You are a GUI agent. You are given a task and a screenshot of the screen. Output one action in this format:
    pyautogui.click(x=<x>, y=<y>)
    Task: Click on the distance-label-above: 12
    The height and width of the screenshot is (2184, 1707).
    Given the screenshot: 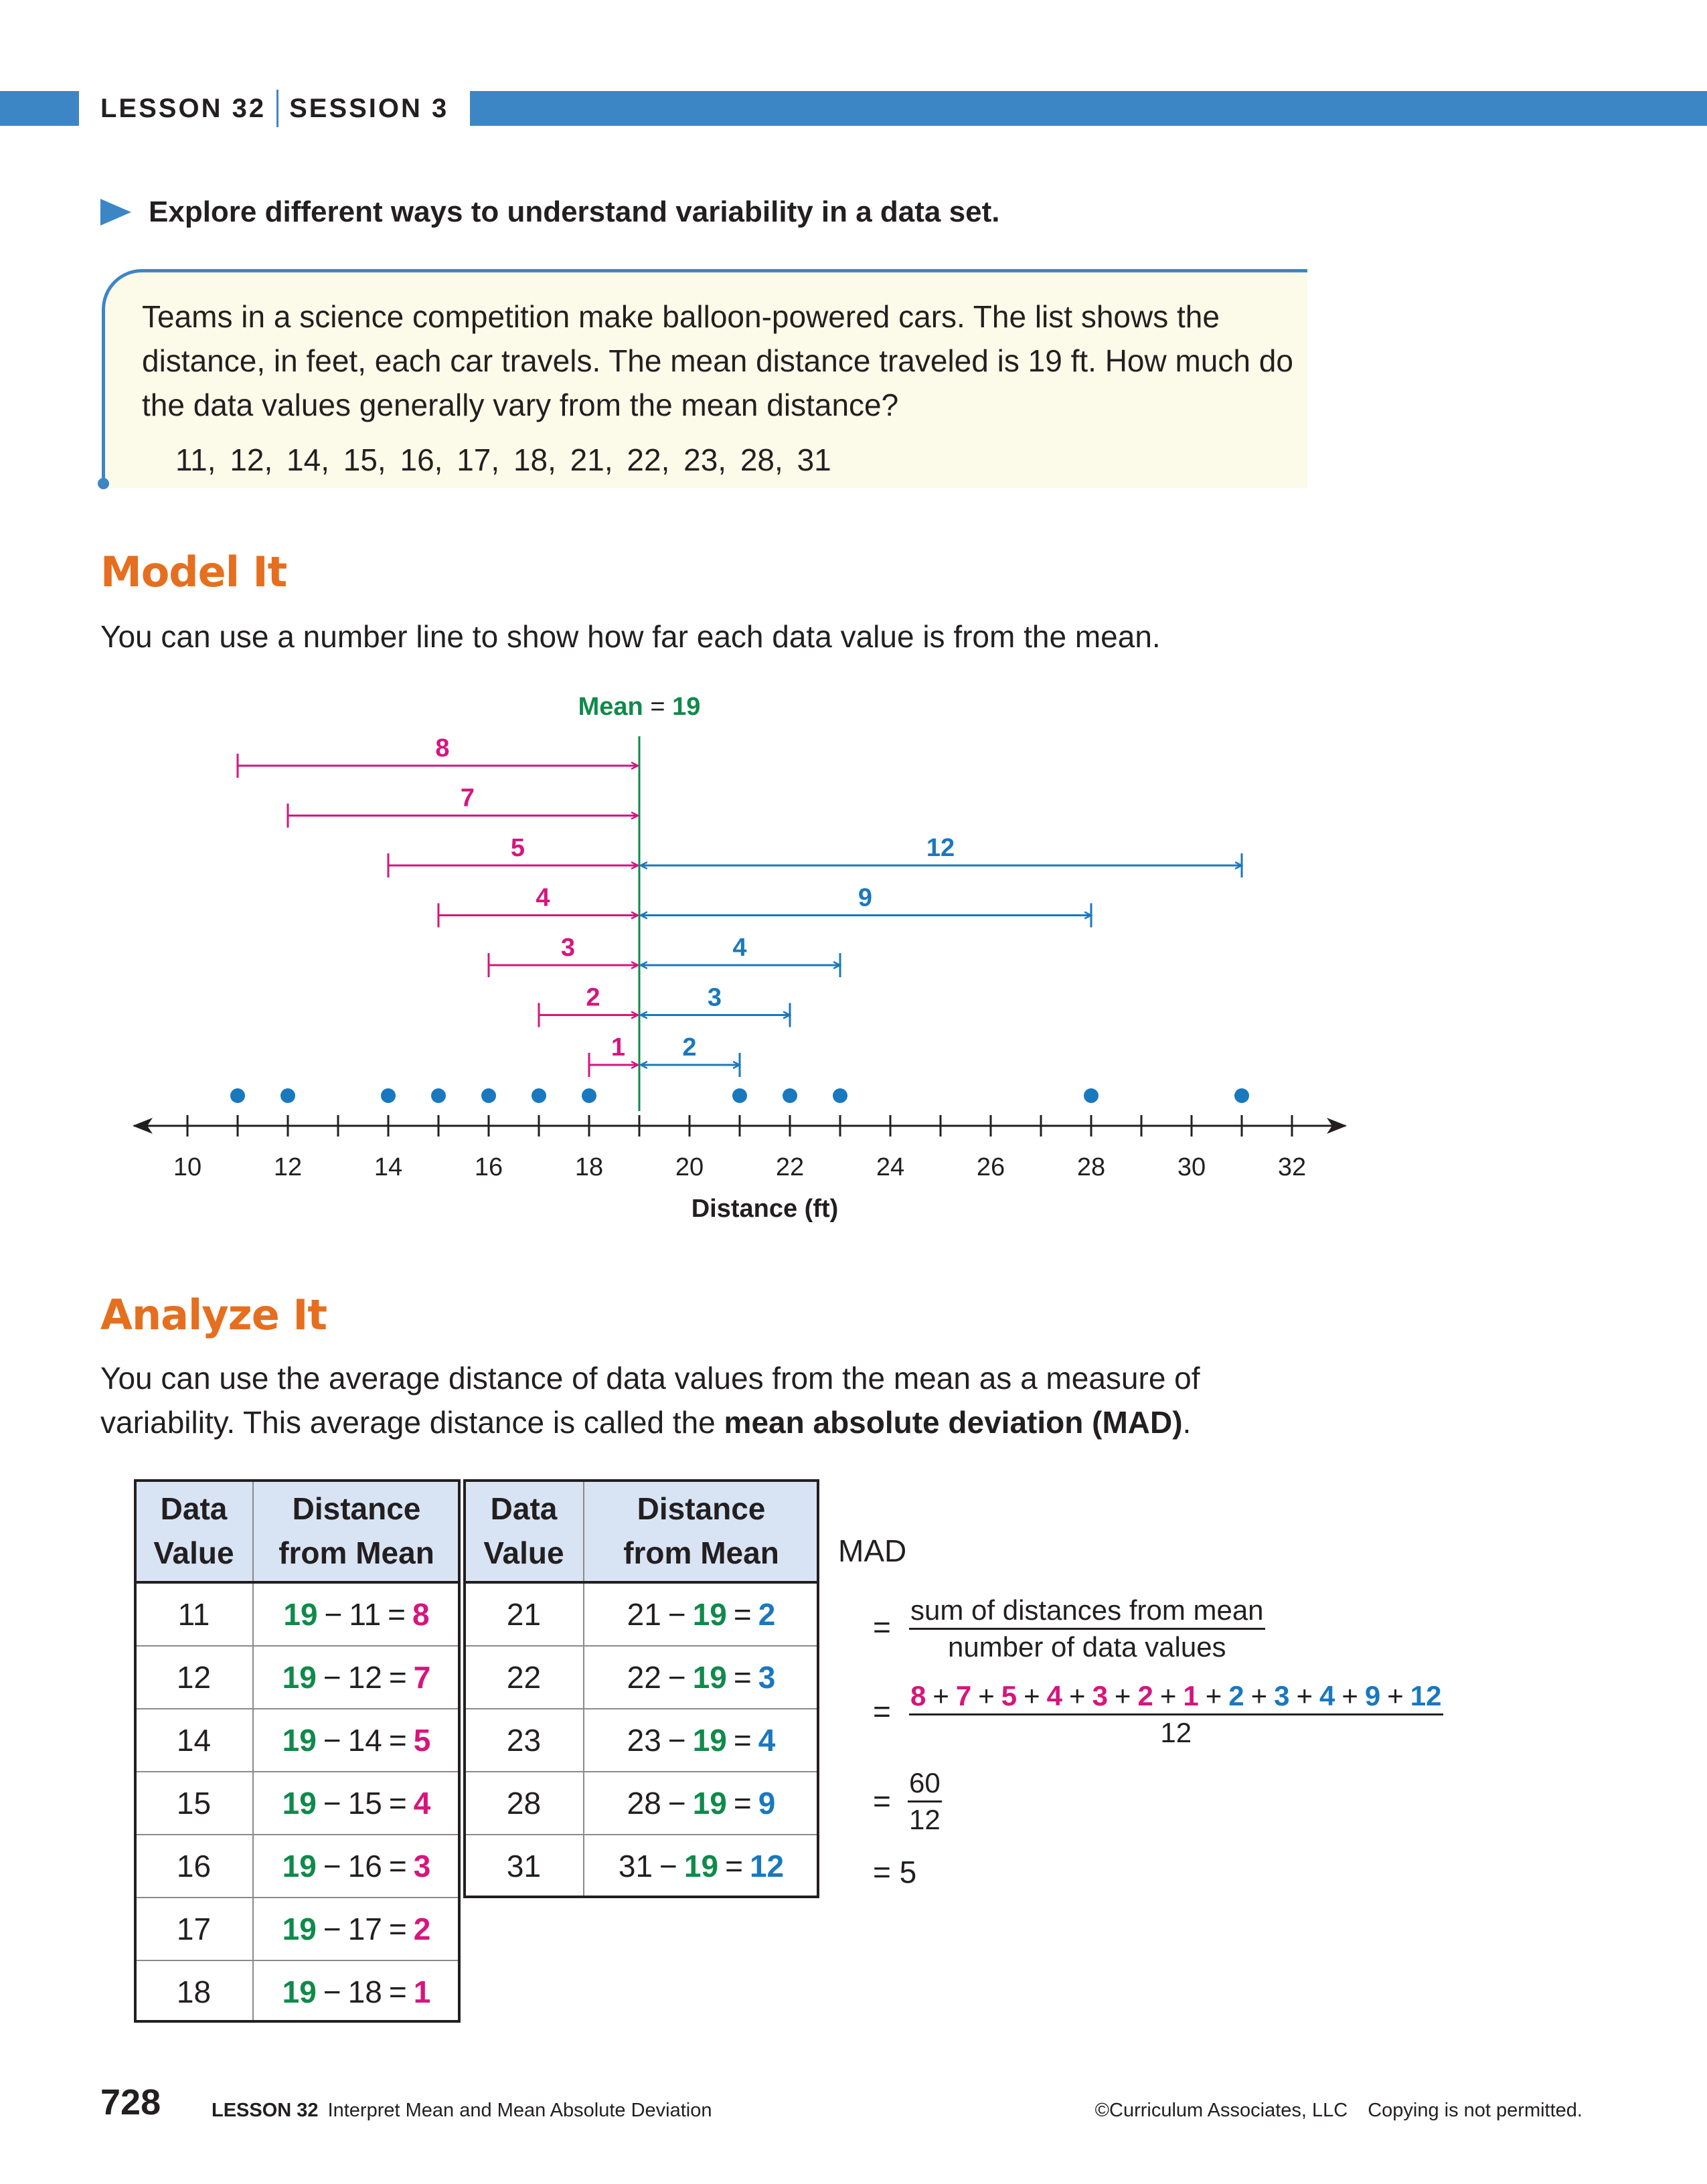 What is the action you would take?
    pyautogui.click(x=941, y=848)
    